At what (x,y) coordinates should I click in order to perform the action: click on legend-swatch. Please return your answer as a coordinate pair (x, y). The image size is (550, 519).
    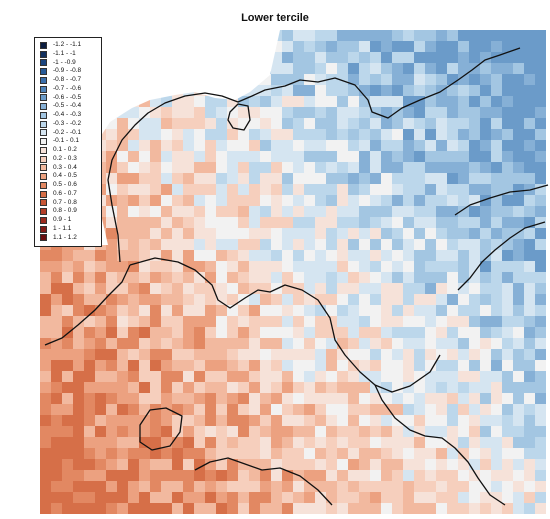
    Looking at the image, I should click on (43, 229).